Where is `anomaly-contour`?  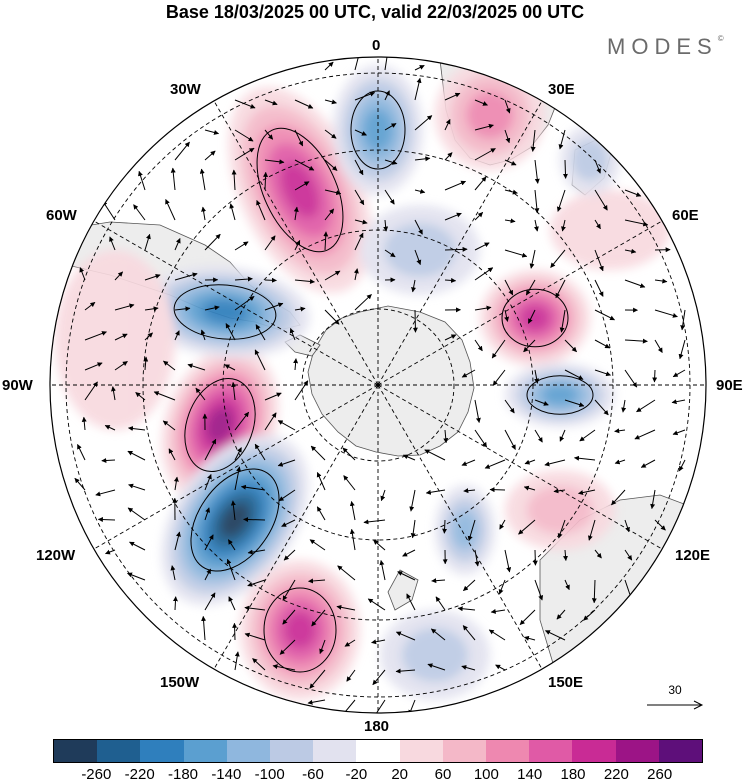
anomaly-contour is located at coordinates (560, 395).